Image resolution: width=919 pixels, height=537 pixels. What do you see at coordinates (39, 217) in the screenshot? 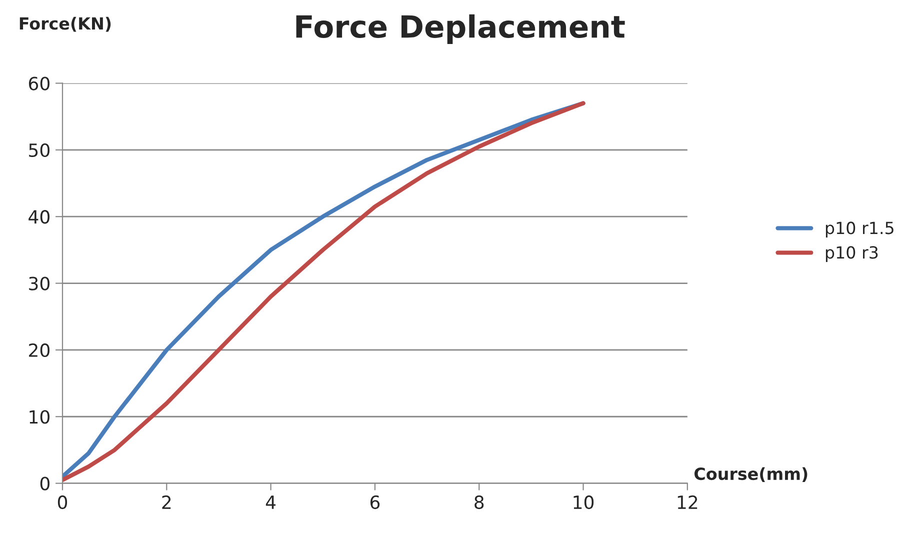
I see `y-tick-label: 40` at bounding box center [39, 217].